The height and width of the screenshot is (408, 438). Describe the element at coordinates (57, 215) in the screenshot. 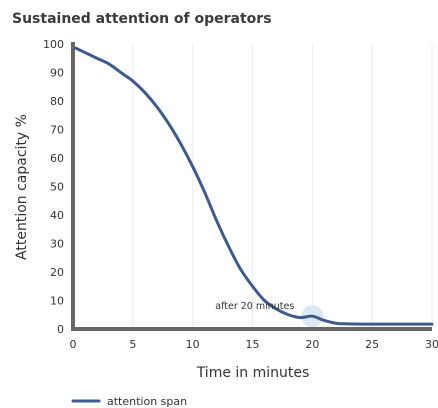

I see `y-tick-label-40: 40` at that location.